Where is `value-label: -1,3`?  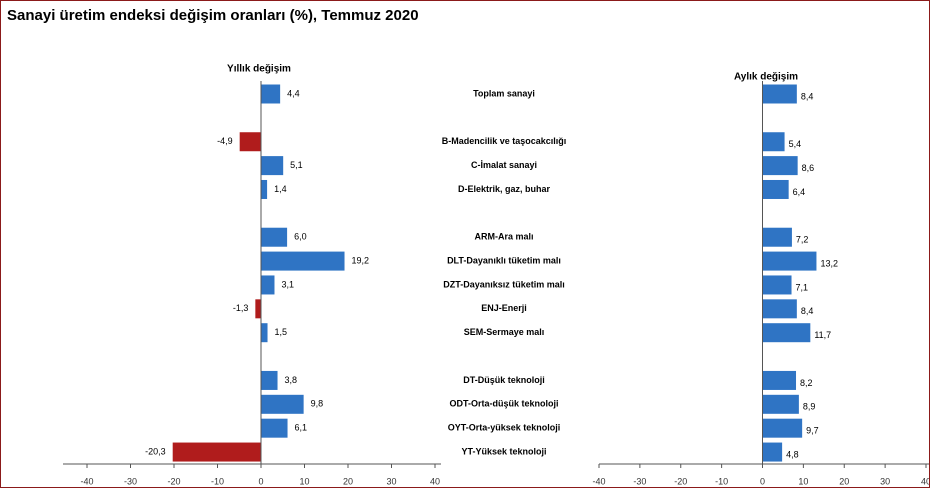 value-label: -1,3 is located at coordinates (241, 308).